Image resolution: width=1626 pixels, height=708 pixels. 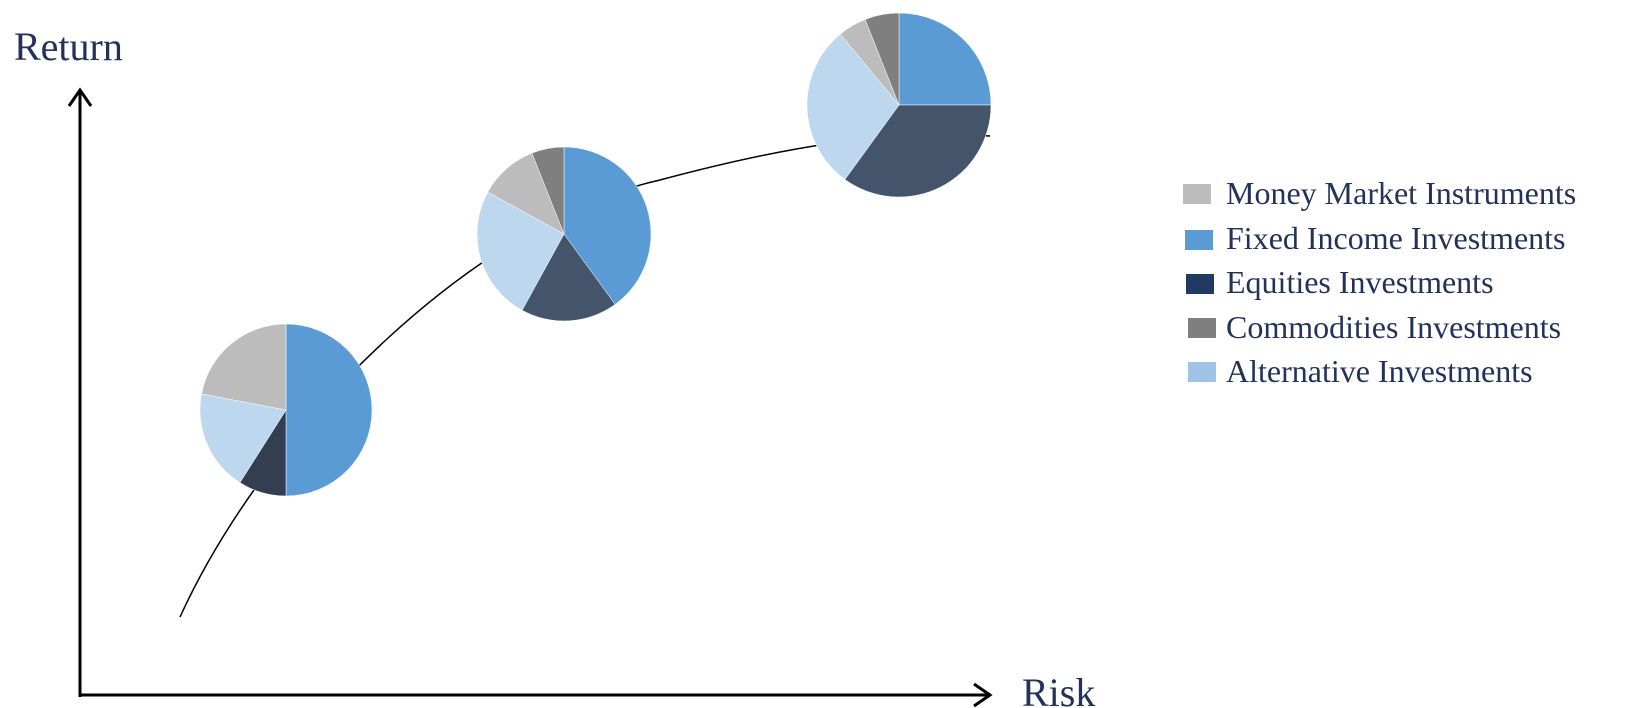 What do you see at coordinates (1393, 327) in the screenshot?
I see `legend-label-commodities: Commodities Investments` at bounding box center [1393, 327].